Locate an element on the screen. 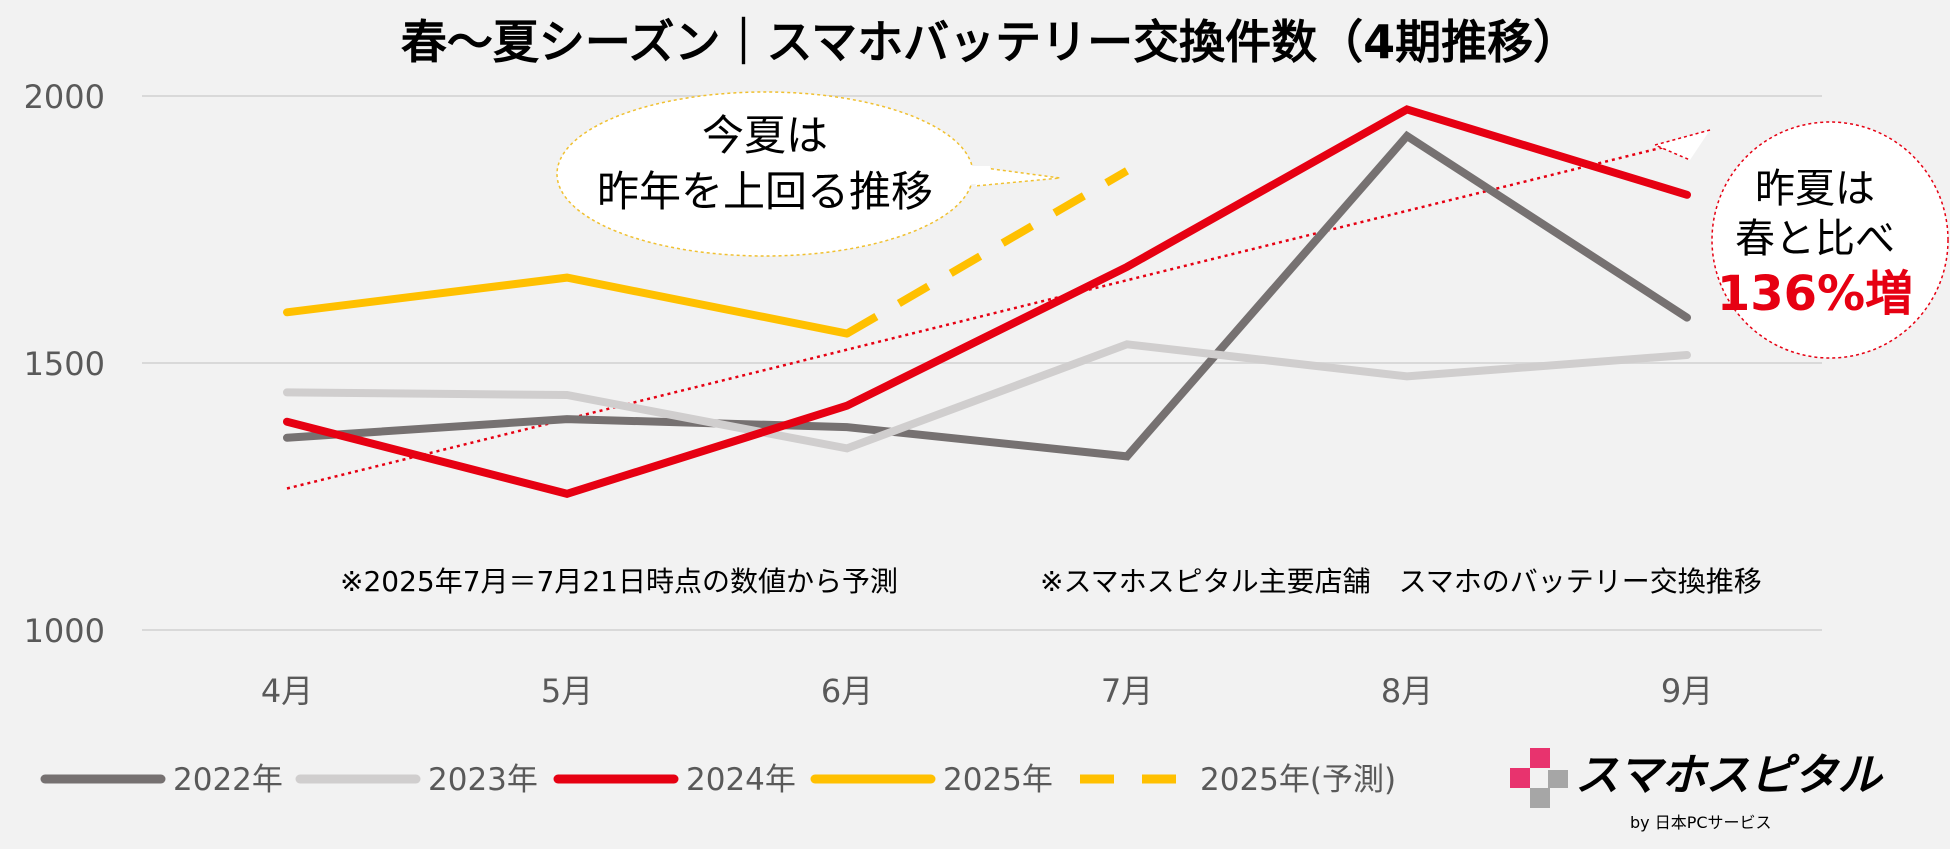  y-tick-label: 2000 is located at coordinates (64, 97).